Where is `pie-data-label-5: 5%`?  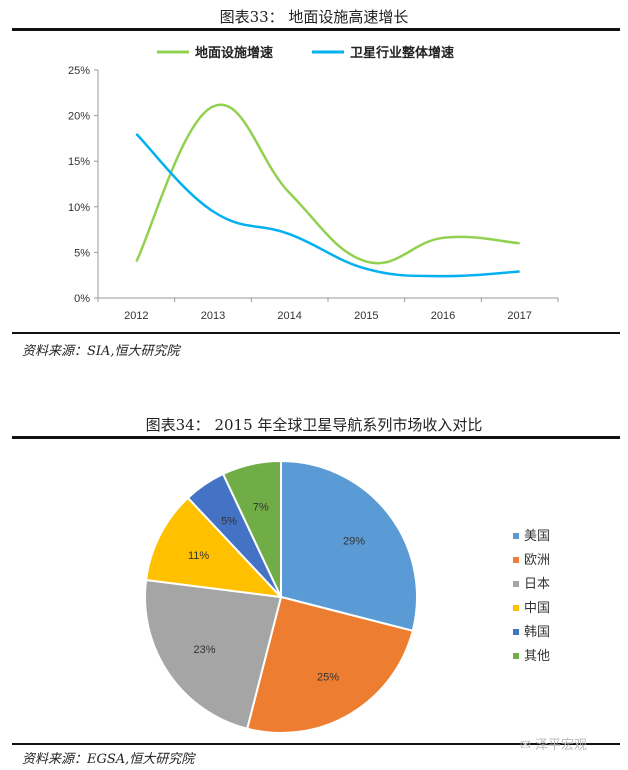
pie-data-label-5: 5% is located at coordinates (229, 522).